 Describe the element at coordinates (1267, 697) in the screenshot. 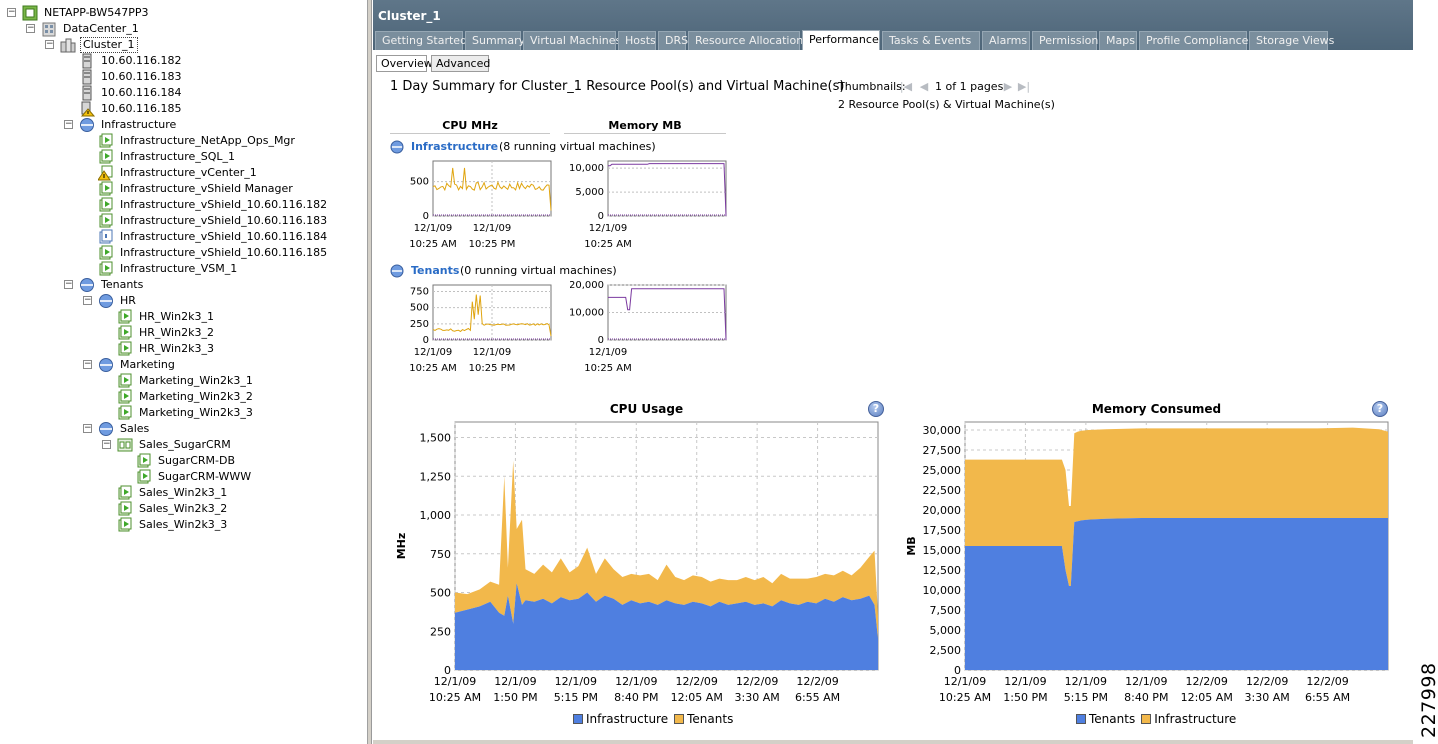

I see `x-tick-time: 3:30 AM` at that location.